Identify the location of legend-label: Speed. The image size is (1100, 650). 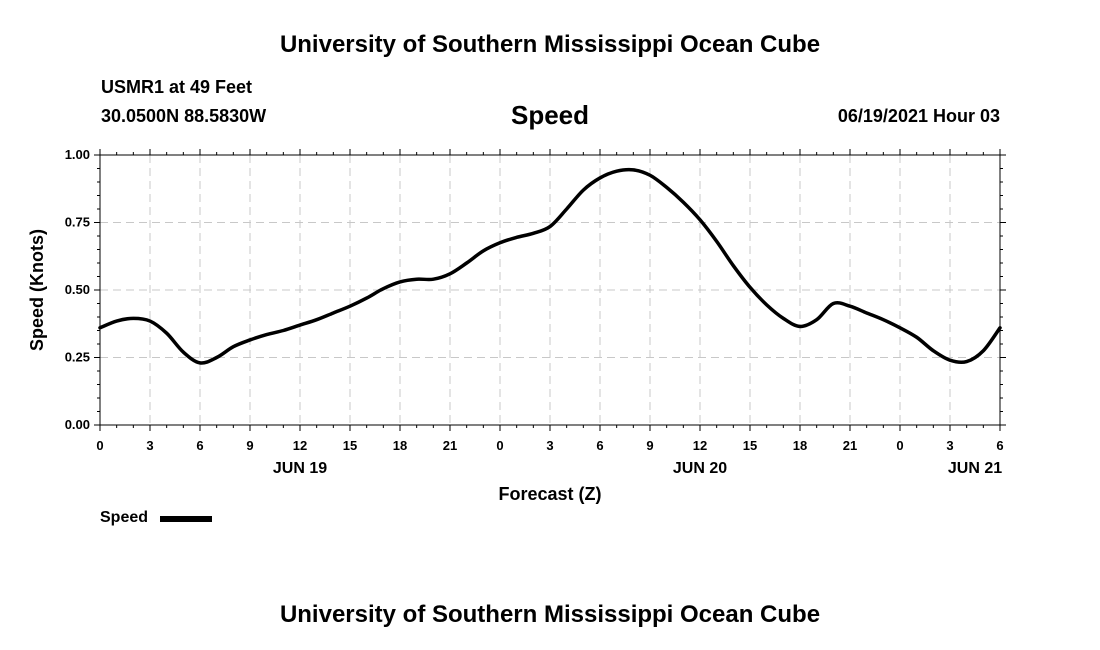
(124, 517).